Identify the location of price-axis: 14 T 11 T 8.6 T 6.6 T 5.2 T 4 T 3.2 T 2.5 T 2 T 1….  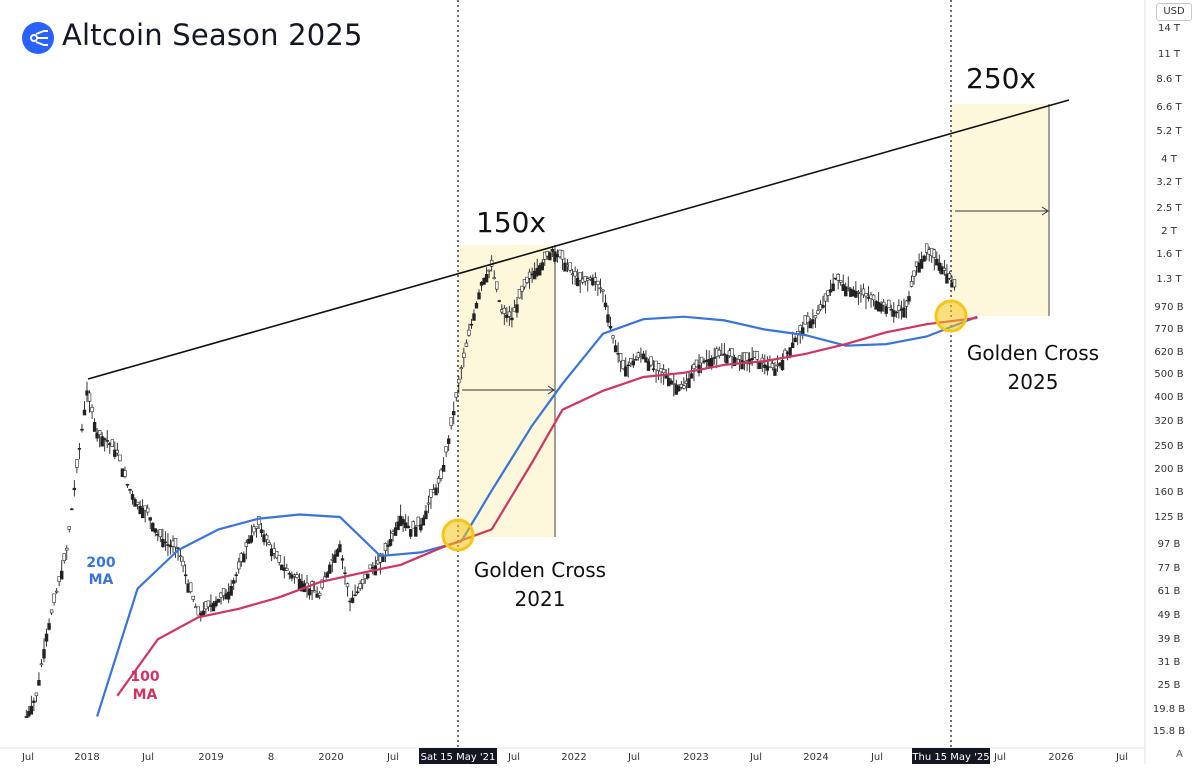
(1169, 380).